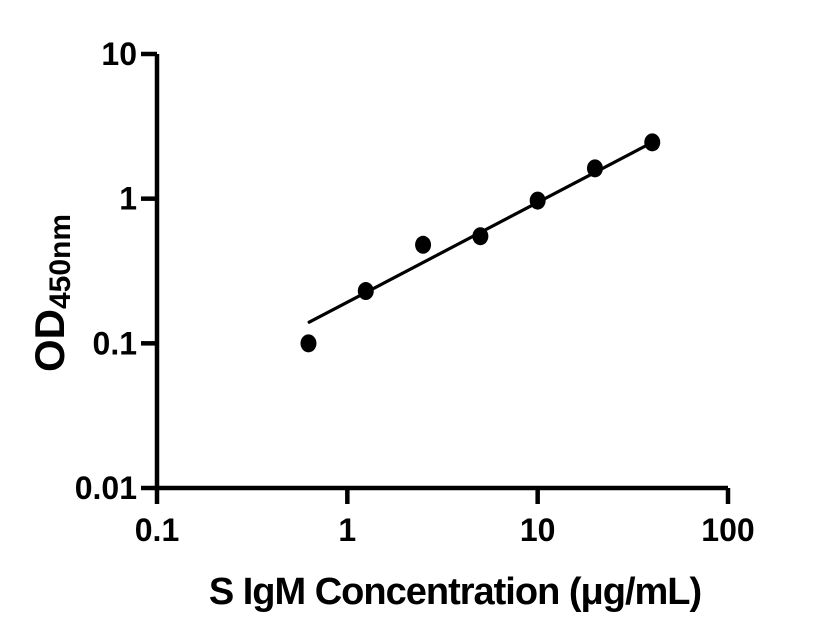  What do you see at coordinates (60, 261) in the screenshot?
I see `y-axis-title-subscript: 450nm` at bounding box center [60, 261].